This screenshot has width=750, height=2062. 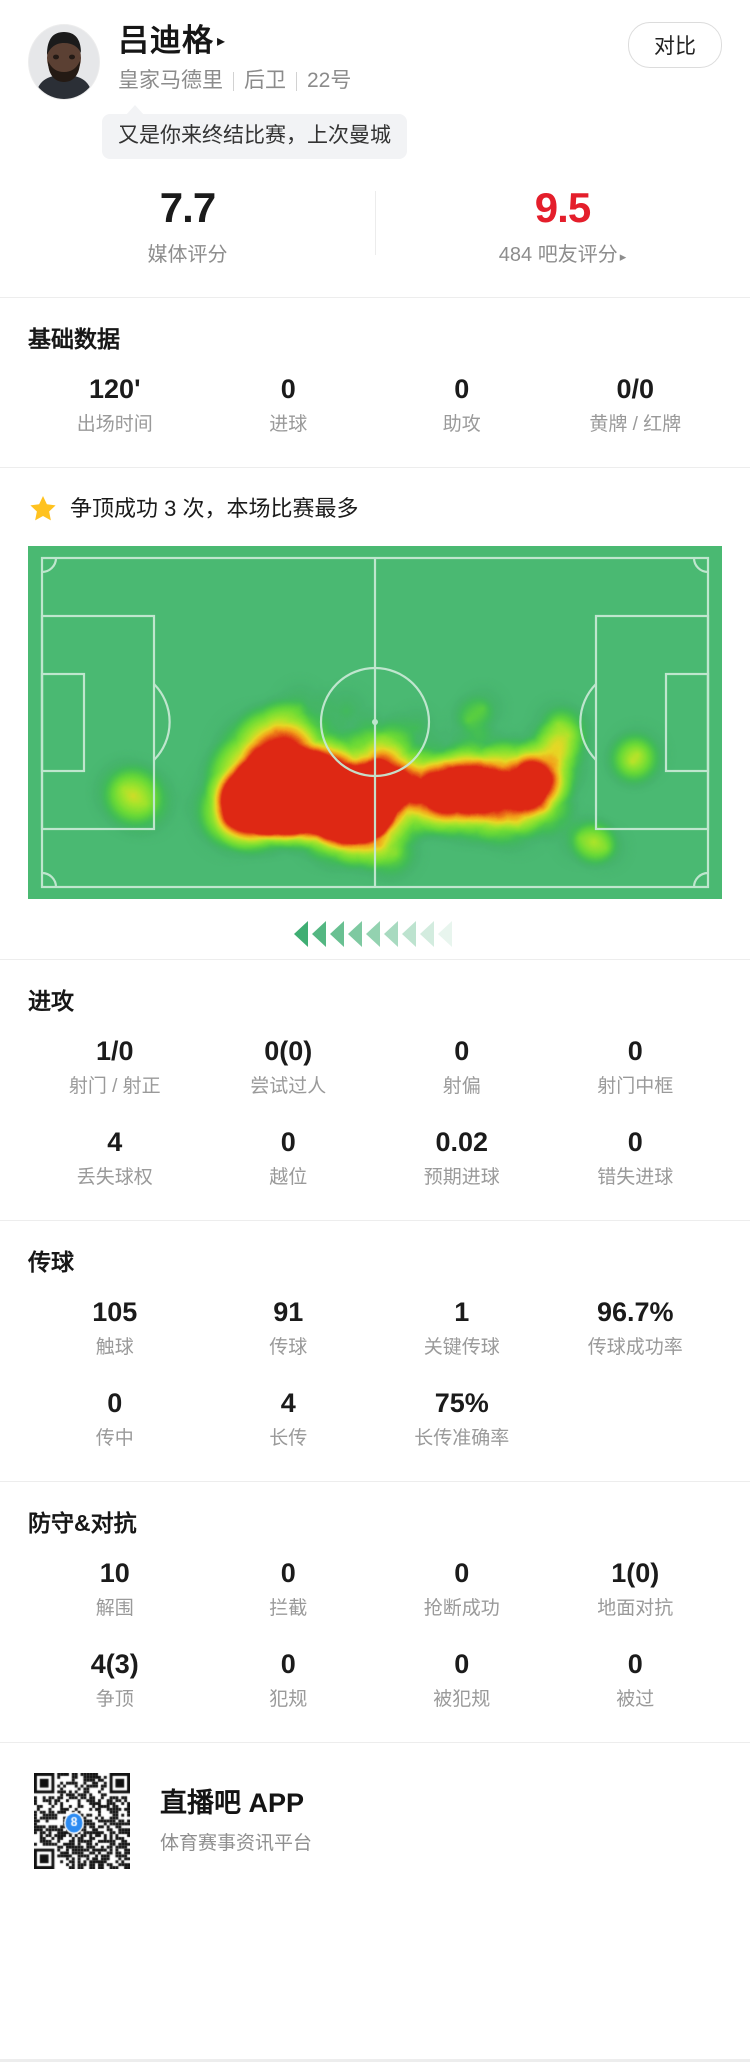 I want to click on bottom-bar, so click(x=375, y=2060).